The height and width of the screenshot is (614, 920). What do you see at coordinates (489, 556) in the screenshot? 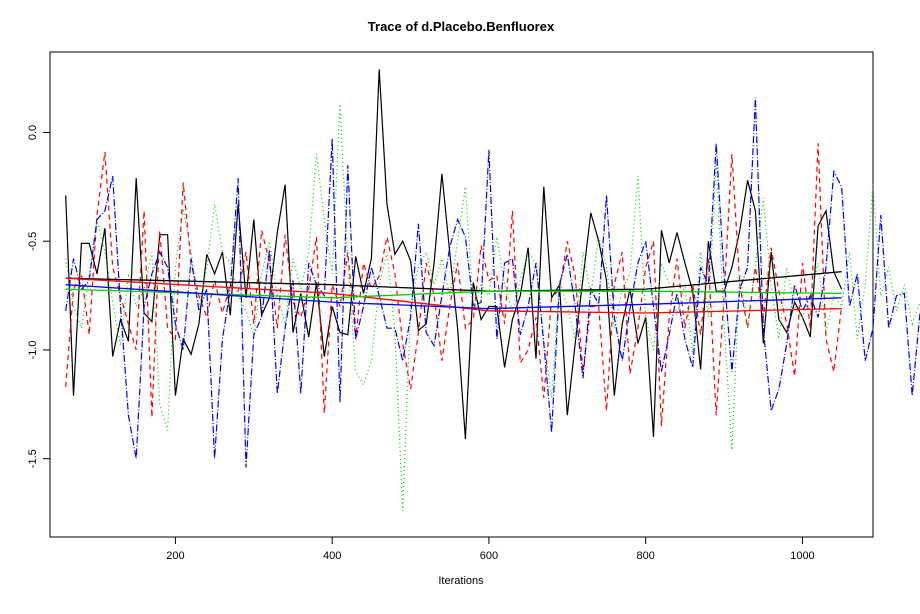
I see `x-tick-label: 600` at bounding box center [489, 556].